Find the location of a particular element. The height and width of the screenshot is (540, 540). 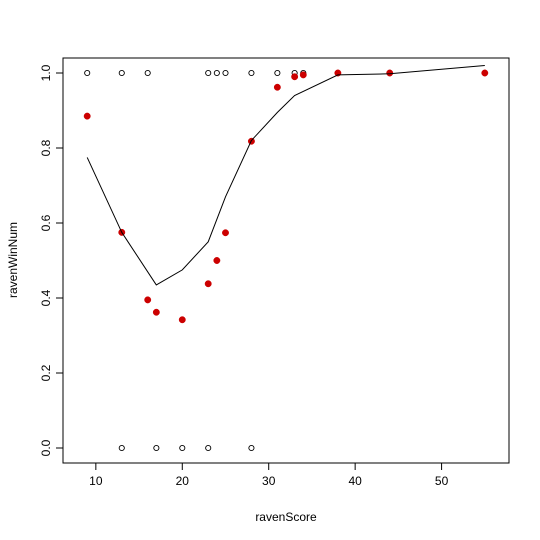

y-tick-label: 0.0 is located at coordinates (46, 447).